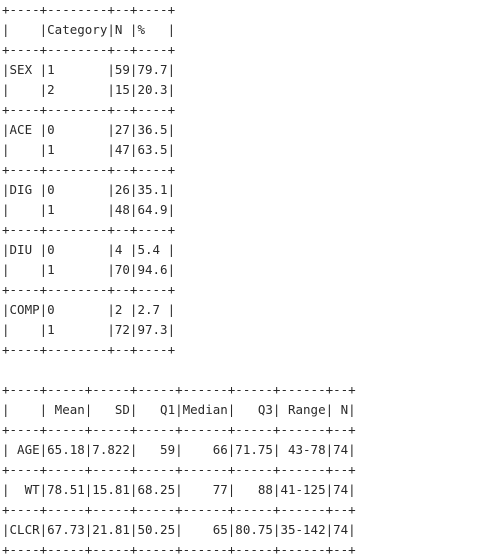 The image size is (486, 560). Describe the element at coordinates (89, 189) in the screenshot. I see `table1-row: |DIG |0 |26|35.1|` at that location.